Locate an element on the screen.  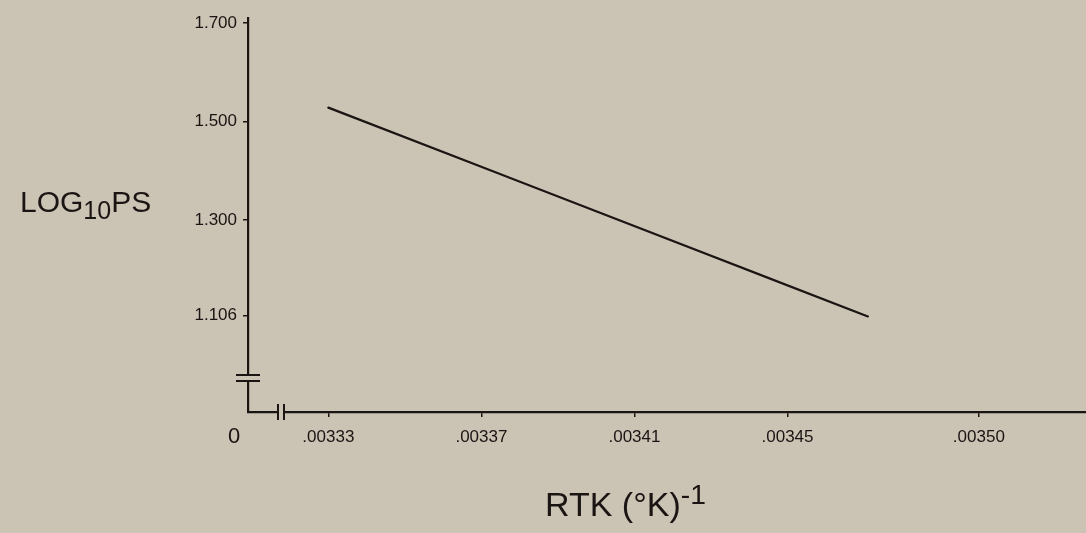
y-tick-label: 1.700 is located at coordinates (215, 22).